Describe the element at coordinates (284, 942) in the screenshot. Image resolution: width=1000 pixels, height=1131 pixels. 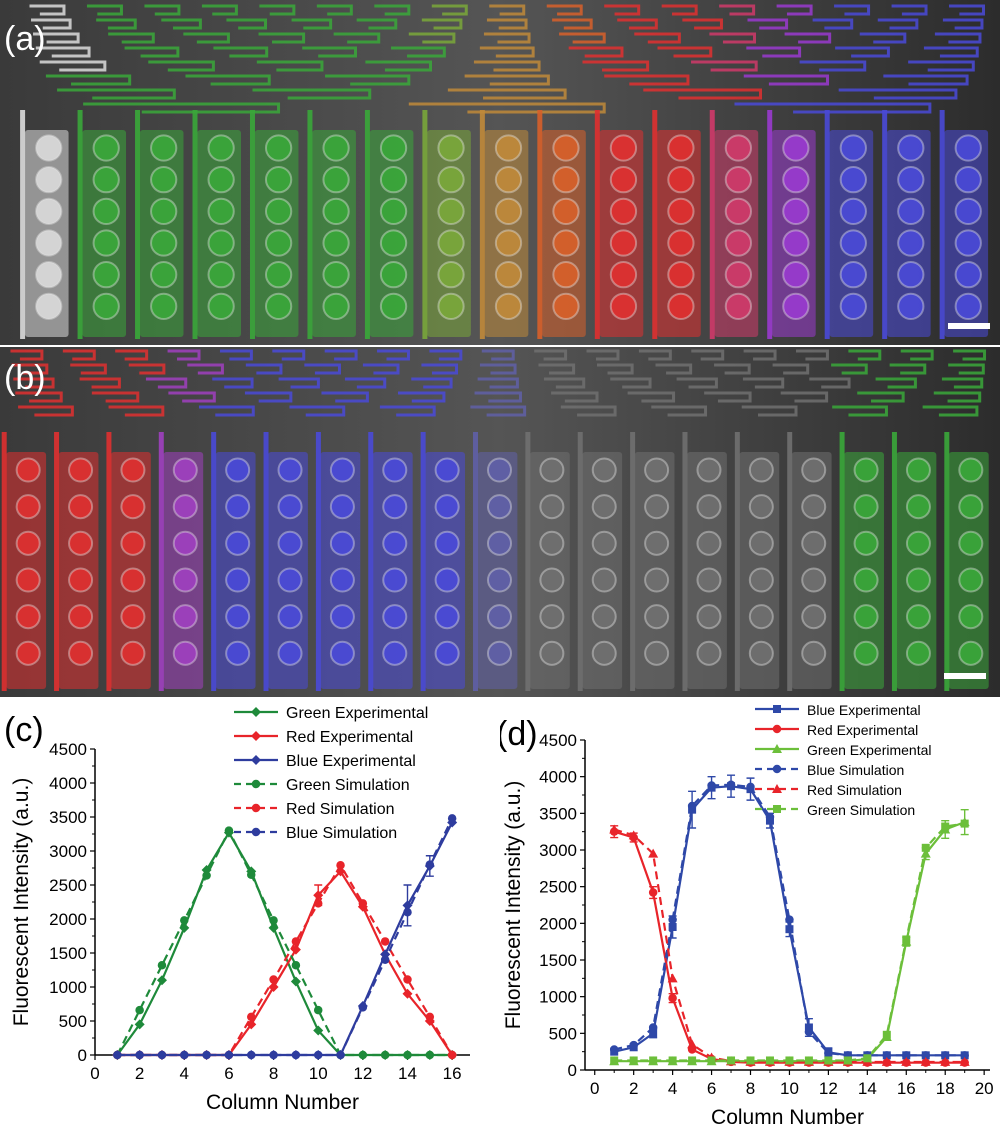
I see `series-line` at that location.